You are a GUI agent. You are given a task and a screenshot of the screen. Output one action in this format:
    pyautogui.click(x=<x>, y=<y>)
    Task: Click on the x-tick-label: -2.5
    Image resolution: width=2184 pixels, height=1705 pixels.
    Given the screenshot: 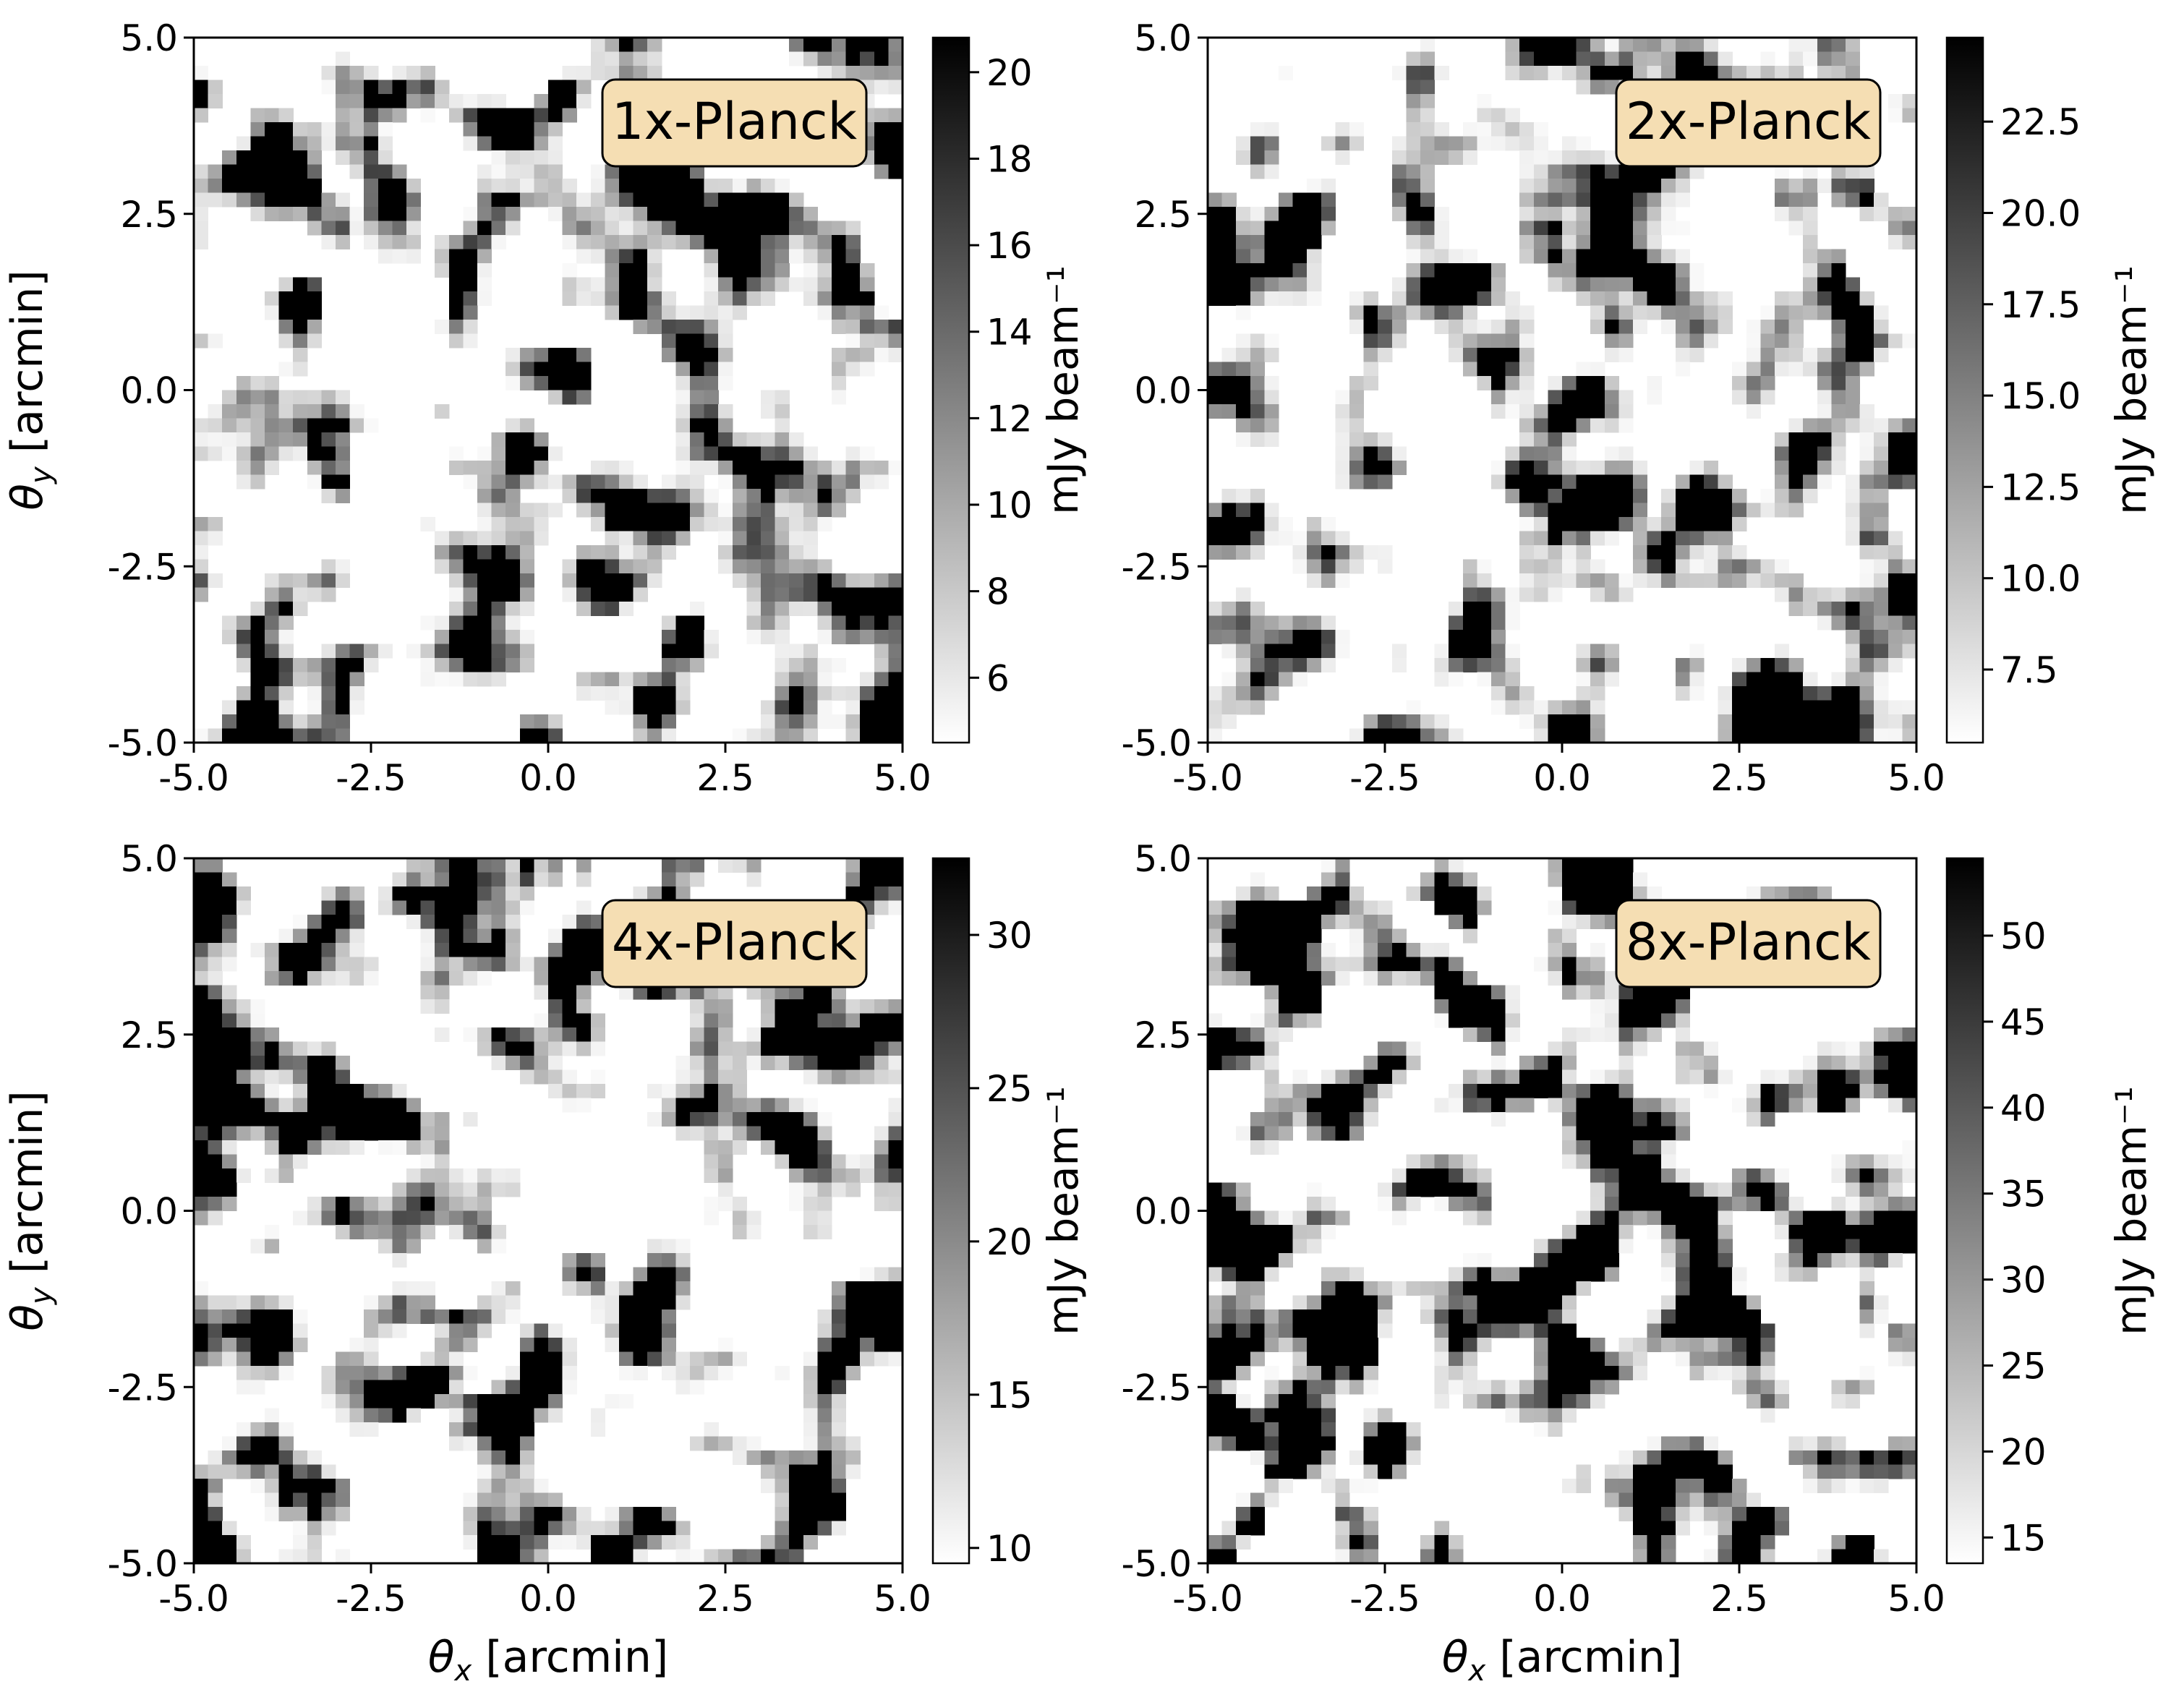 What is the action you would take?
    pyautogui.click(x=371, y=1599)
    